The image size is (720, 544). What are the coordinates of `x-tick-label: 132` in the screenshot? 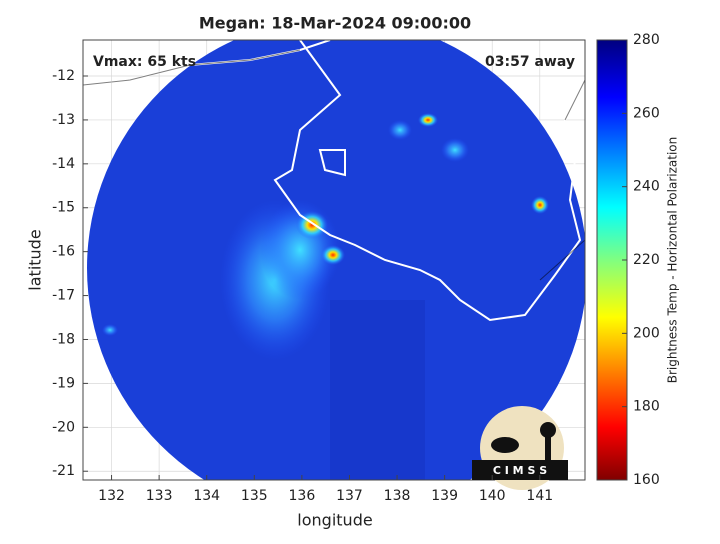 It's located at (111, 496).